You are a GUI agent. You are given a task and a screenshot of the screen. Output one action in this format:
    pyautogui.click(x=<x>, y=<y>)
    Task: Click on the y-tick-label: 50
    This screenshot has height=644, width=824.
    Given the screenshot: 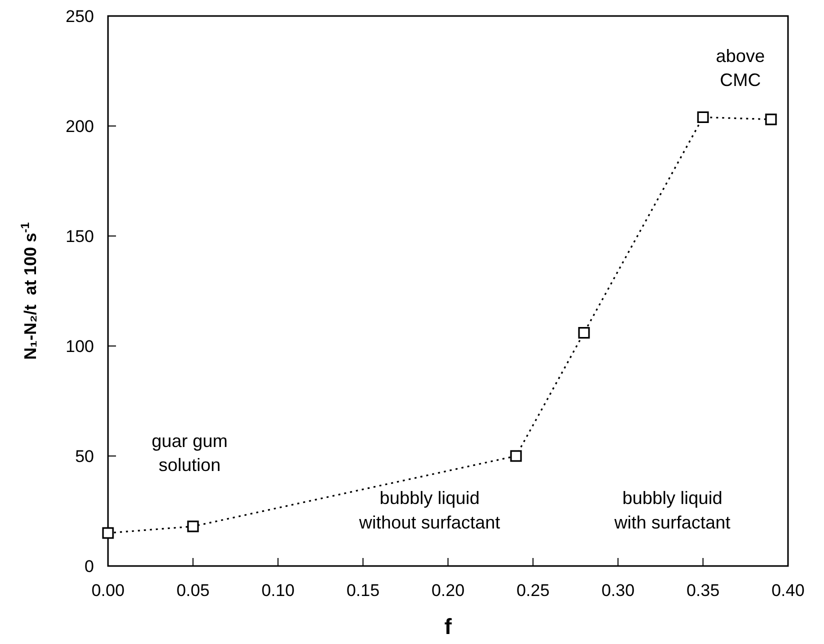 What is the action you would take?
    pyautogui.click(x=84, y=456)
    